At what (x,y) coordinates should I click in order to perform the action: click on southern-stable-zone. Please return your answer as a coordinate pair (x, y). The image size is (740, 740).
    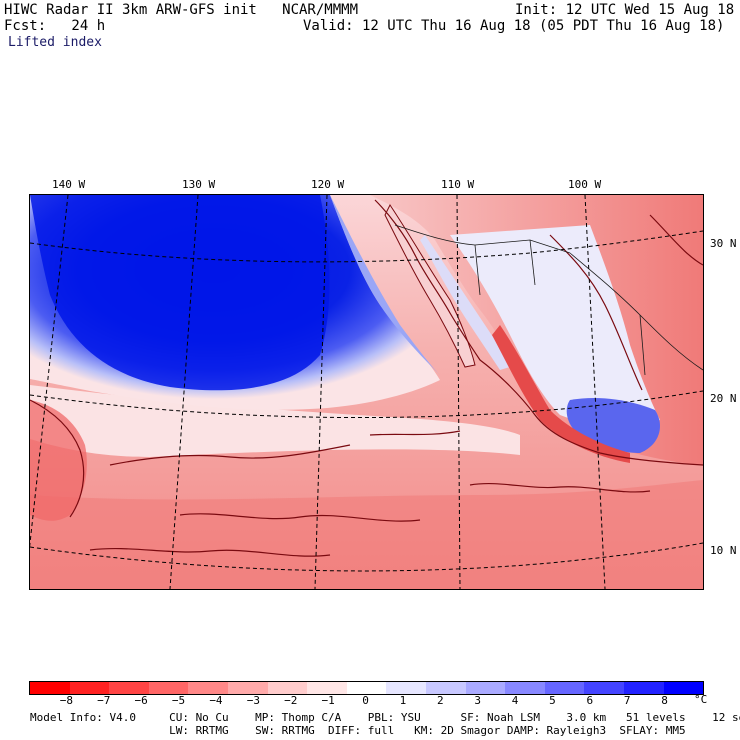
    Looking at the image, I should click on (366, 534).